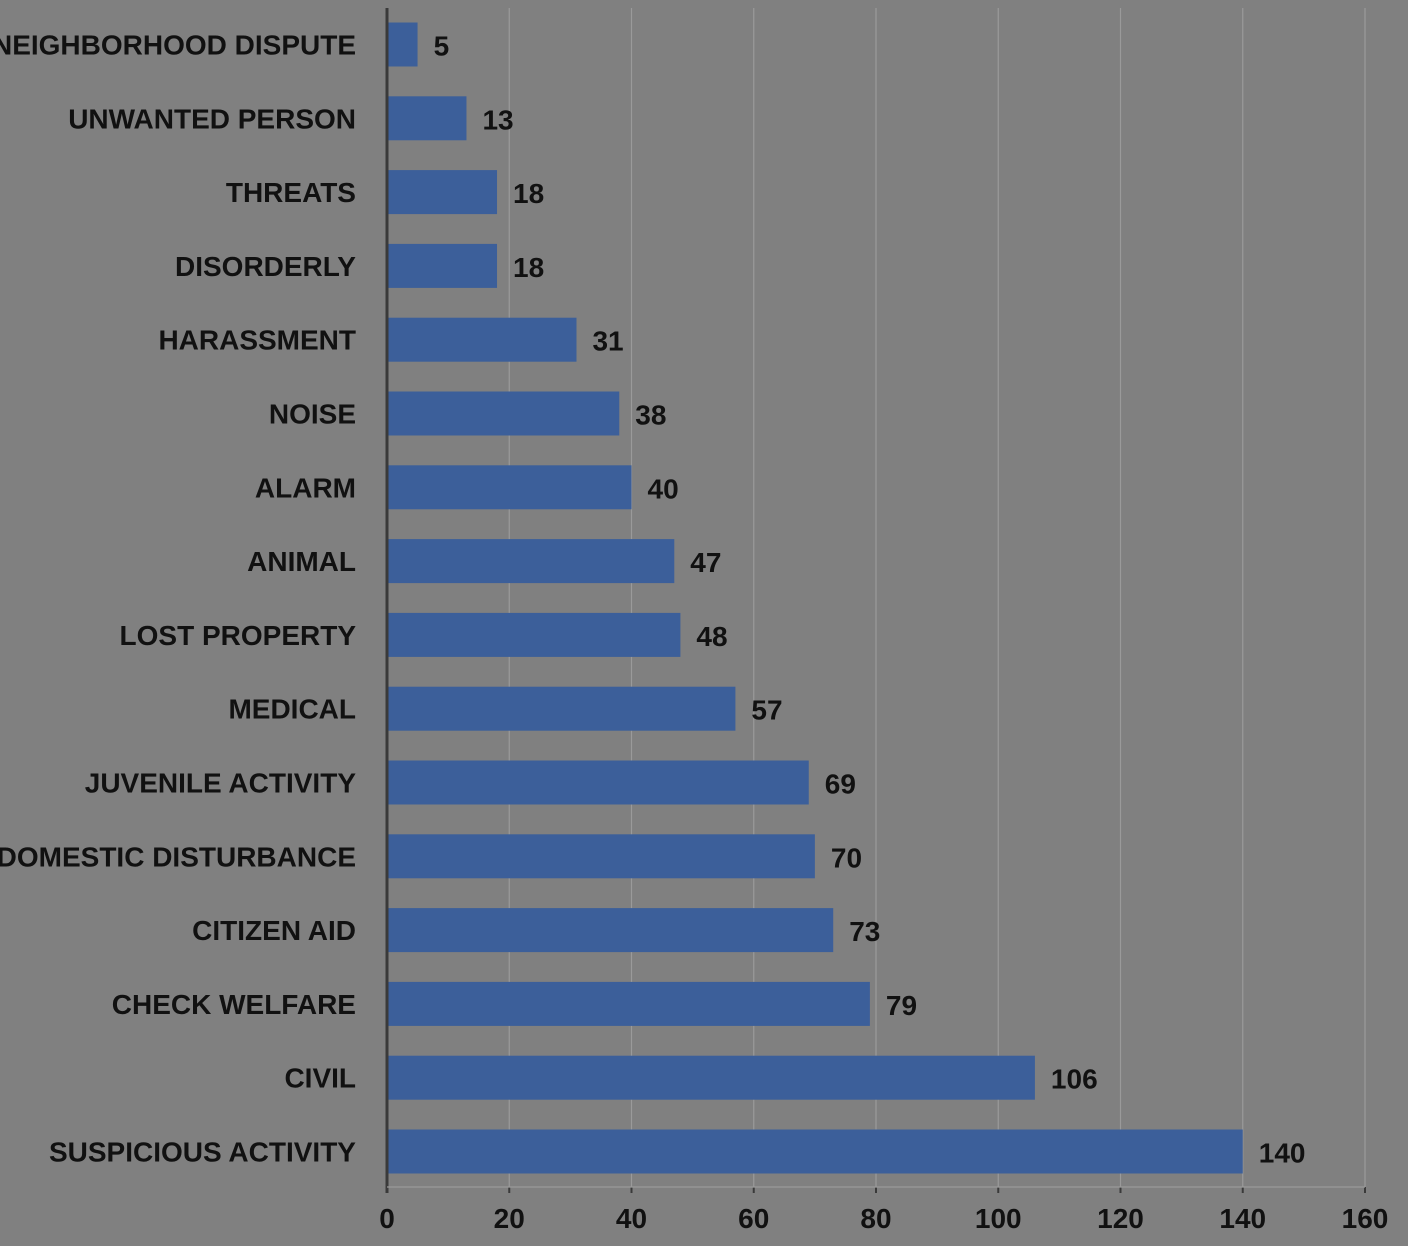  What do you see at coordinates (1074, 1079) in the screenshot?
I see `data-label: 106` at bounding box center [1074, 1079].